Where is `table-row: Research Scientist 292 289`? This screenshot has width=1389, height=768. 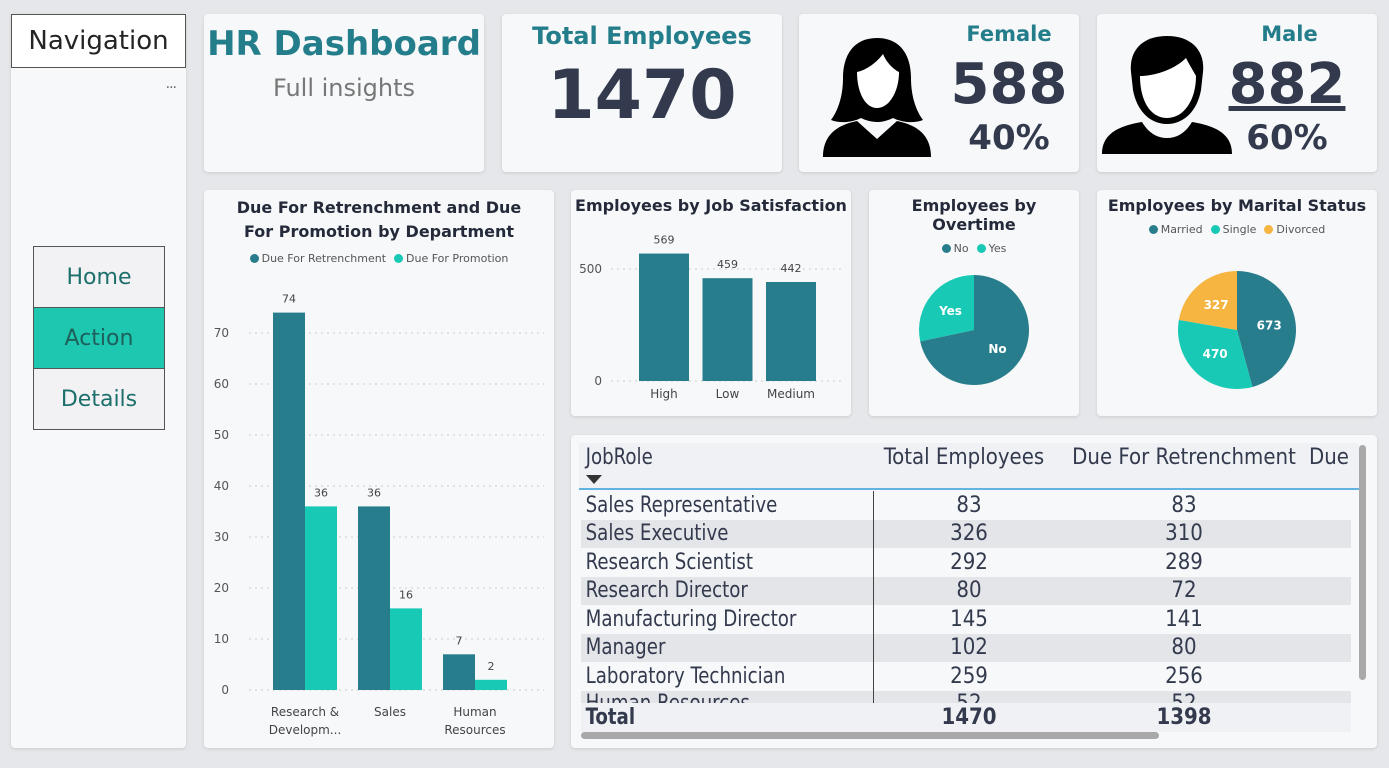
table-row: Research Scientist 292 289 is located at coordinates (966, 562).